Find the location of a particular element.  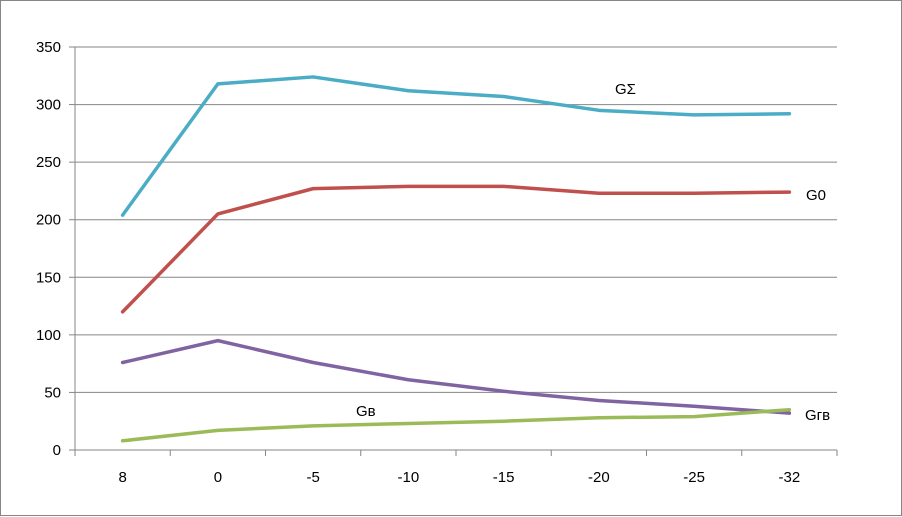

y-tick-label: 150 is located at coordinates (48, 277).